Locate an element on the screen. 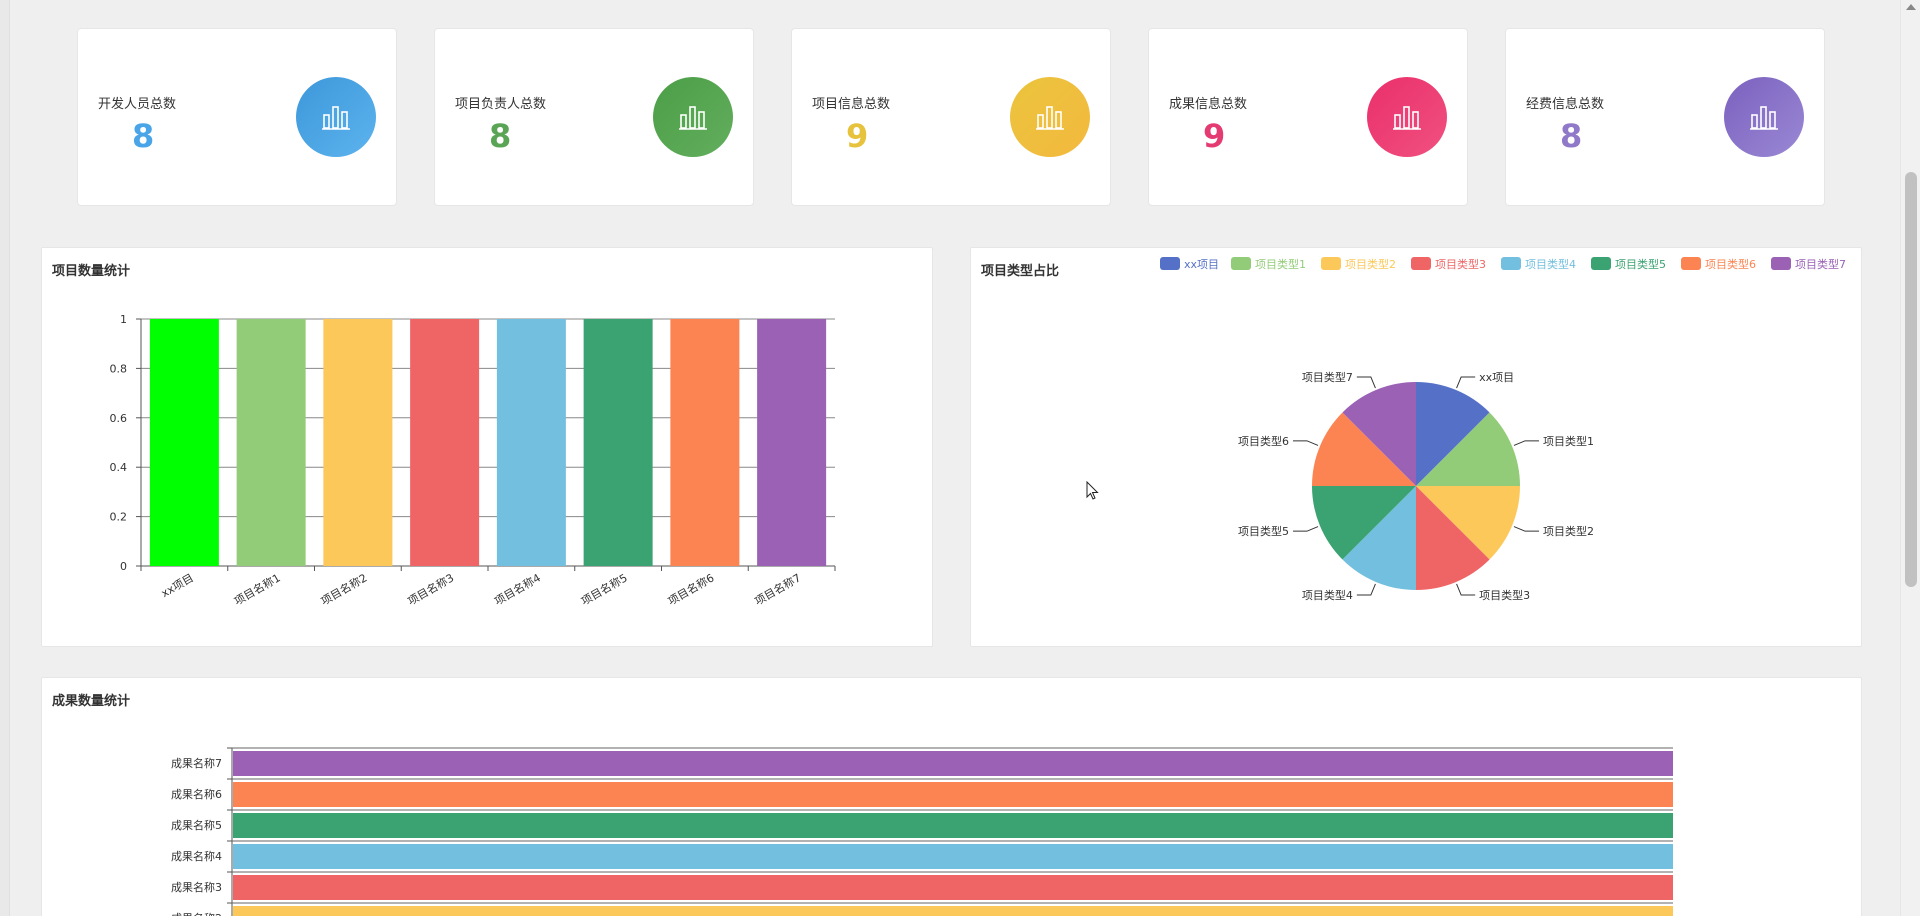 Image resolution: width=1920 pixels, height=916 pixels. project-count-title: 项目数量统计 is located at coordinates (91, 271).